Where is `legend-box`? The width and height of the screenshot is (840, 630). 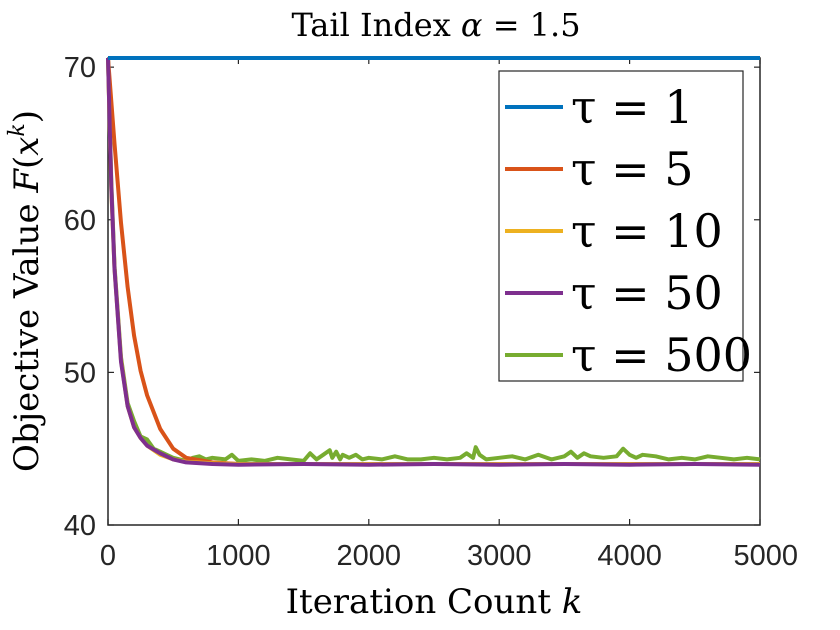
legend-box is located at coordinates (621, 226).